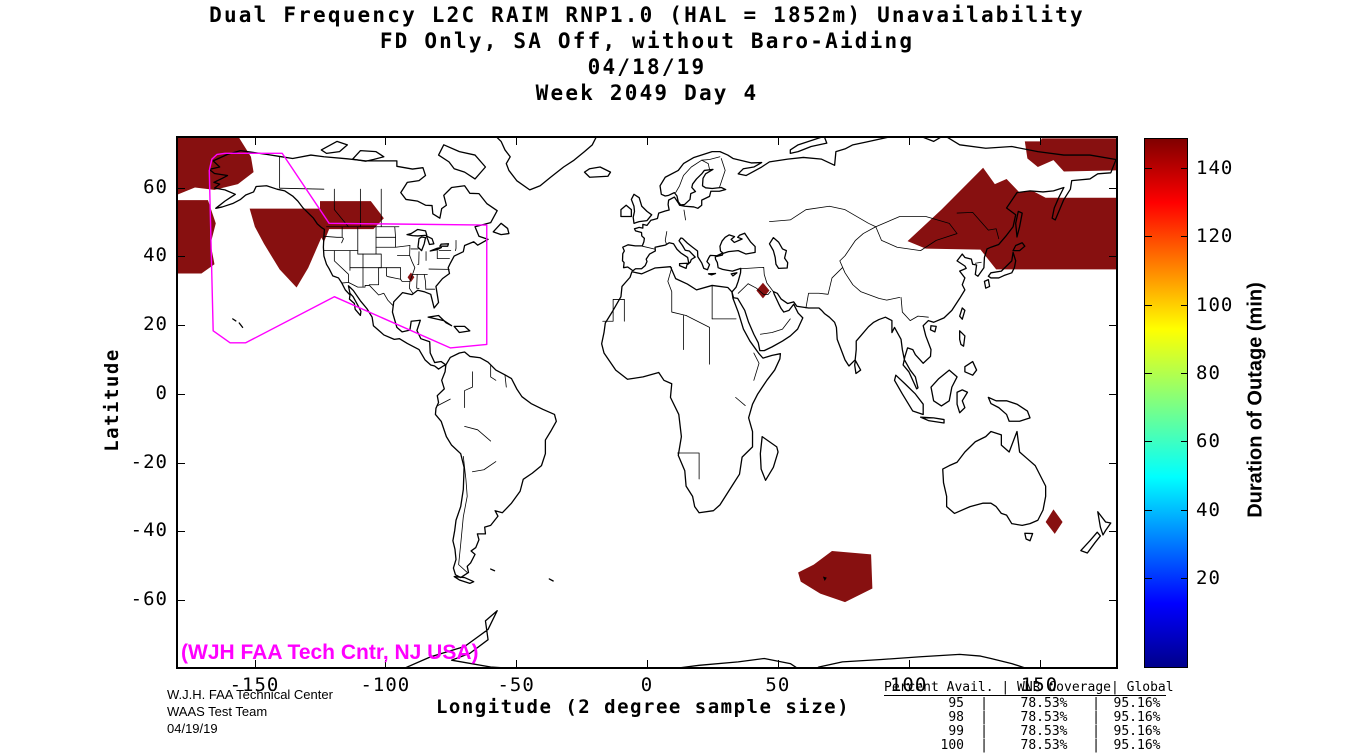 The height and width of the screenshot is (753, 1350). I want to click on y-tick-label: -60, so click(133, 599).